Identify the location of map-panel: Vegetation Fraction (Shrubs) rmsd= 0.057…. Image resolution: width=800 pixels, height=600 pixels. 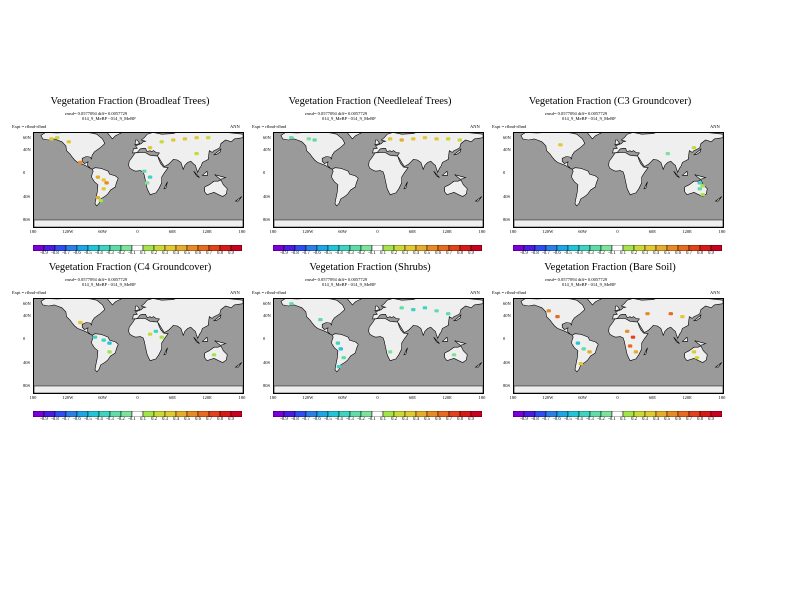
(370, 347).